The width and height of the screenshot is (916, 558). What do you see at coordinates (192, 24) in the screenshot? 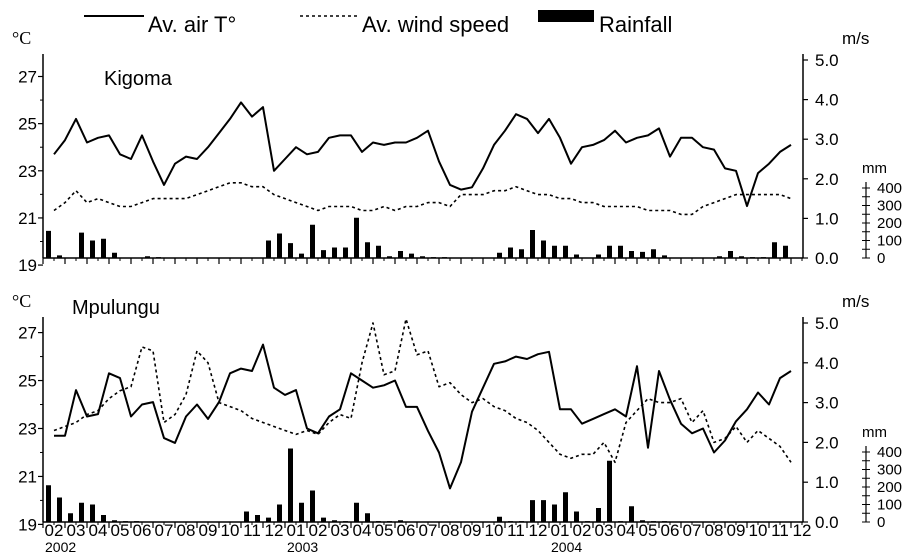
I see `legend-air-temp-label: Av. air T°` at bounding box center [192, 24].